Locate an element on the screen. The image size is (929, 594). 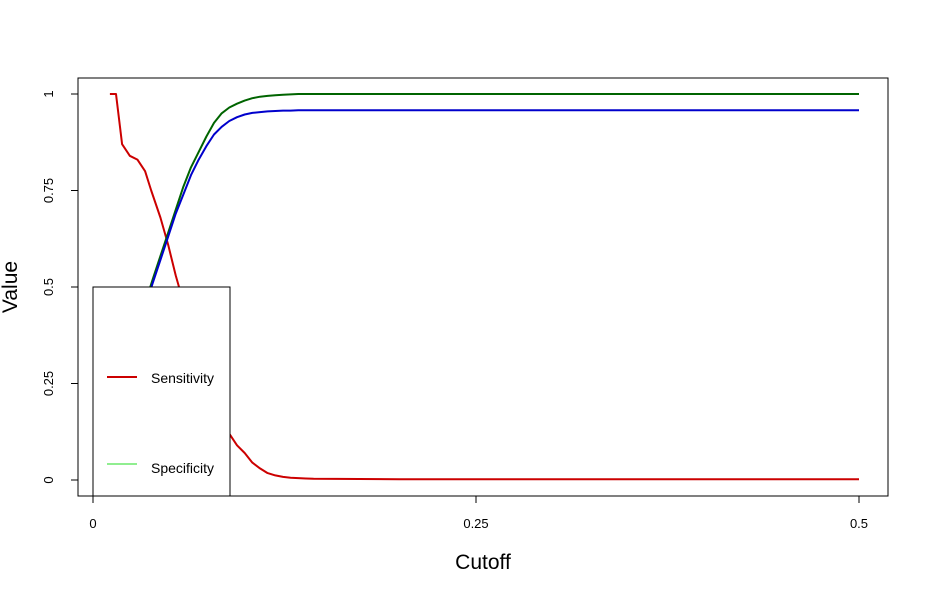
x-tick-label: 0.5 is located at coordinates (859, 523).